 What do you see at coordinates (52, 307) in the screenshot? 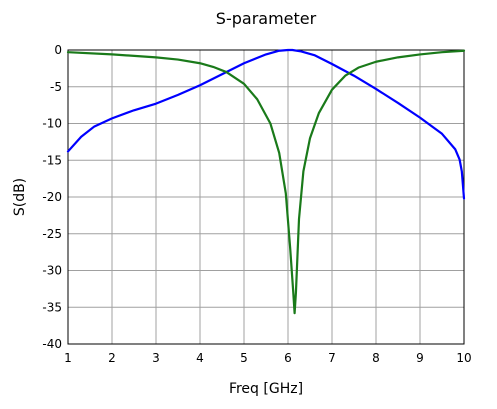
I see `y-tick-label: -35` at bounding box center [52, 307].